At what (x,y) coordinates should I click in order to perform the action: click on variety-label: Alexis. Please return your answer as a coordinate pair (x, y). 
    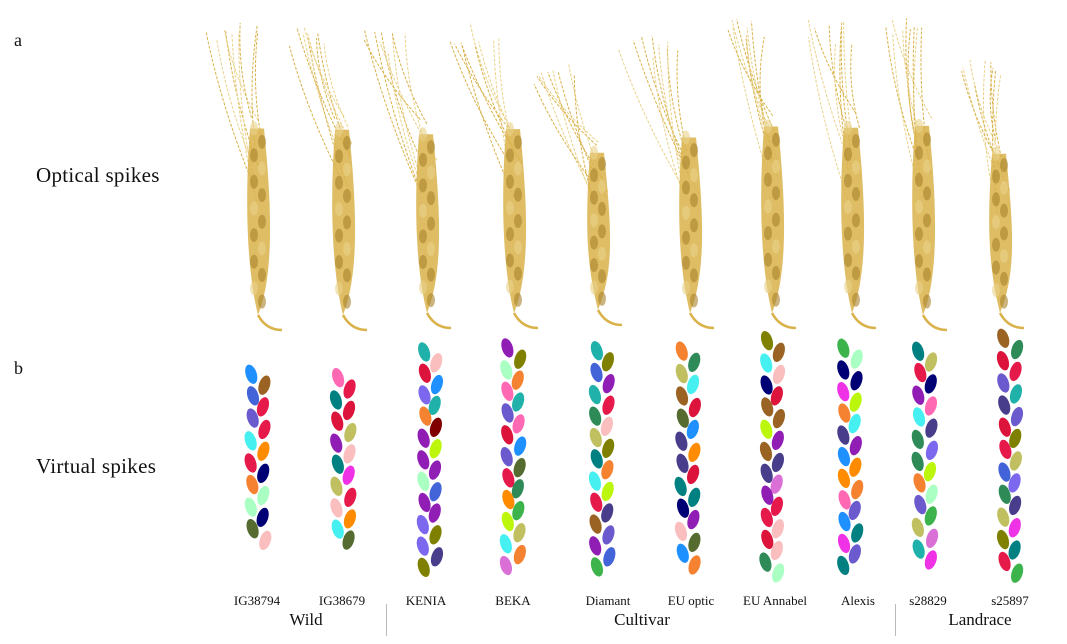
    Looking at the image, I should click on (858, 600).